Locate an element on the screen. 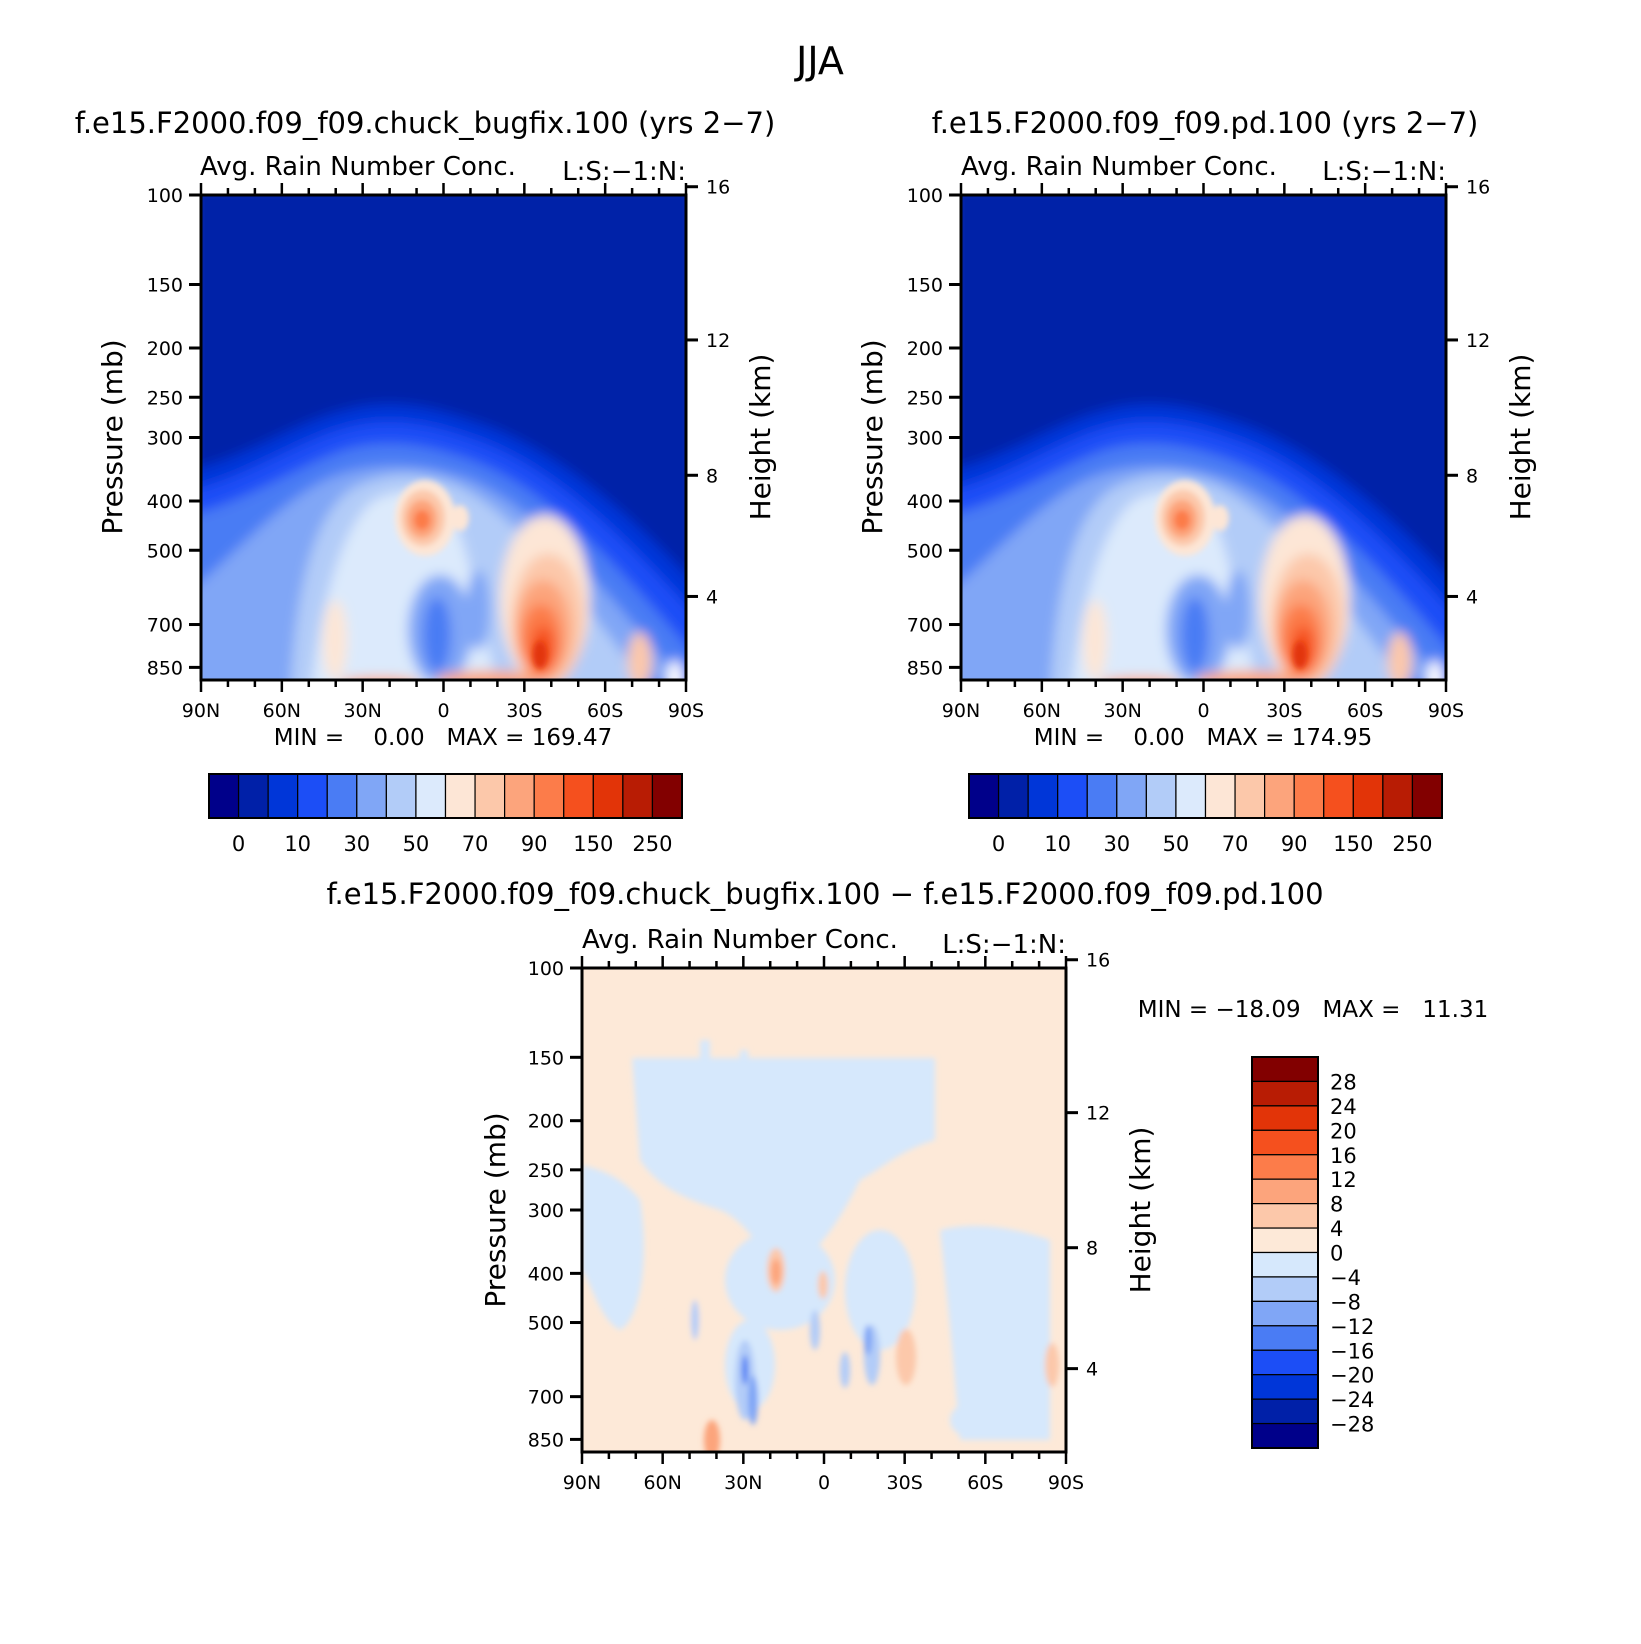 The width and height of the screenshot is (1641, 1644). colorbar-label: −4 is located at coordinates (1345, 1278).